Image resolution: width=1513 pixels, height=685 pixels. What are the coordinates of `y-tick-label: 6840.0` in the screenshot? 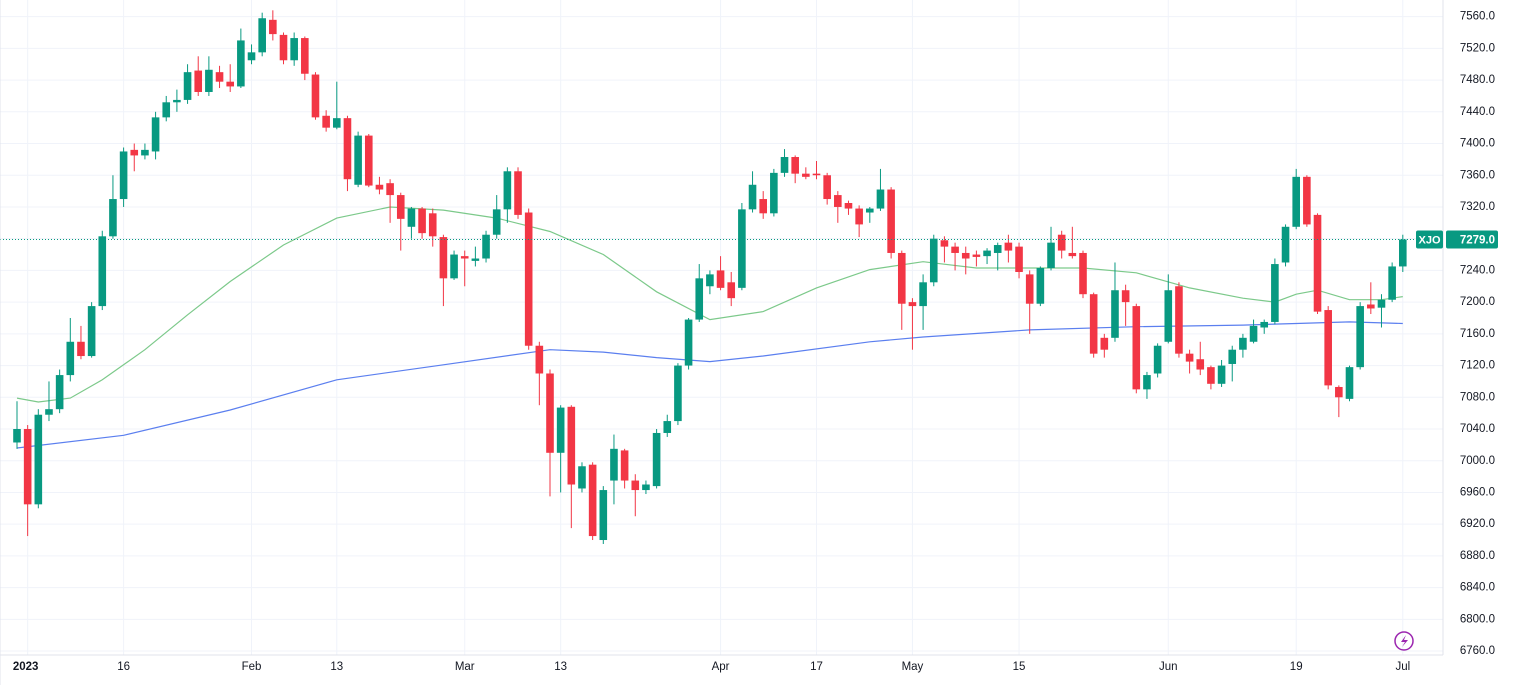 It's located at (1477, 588).